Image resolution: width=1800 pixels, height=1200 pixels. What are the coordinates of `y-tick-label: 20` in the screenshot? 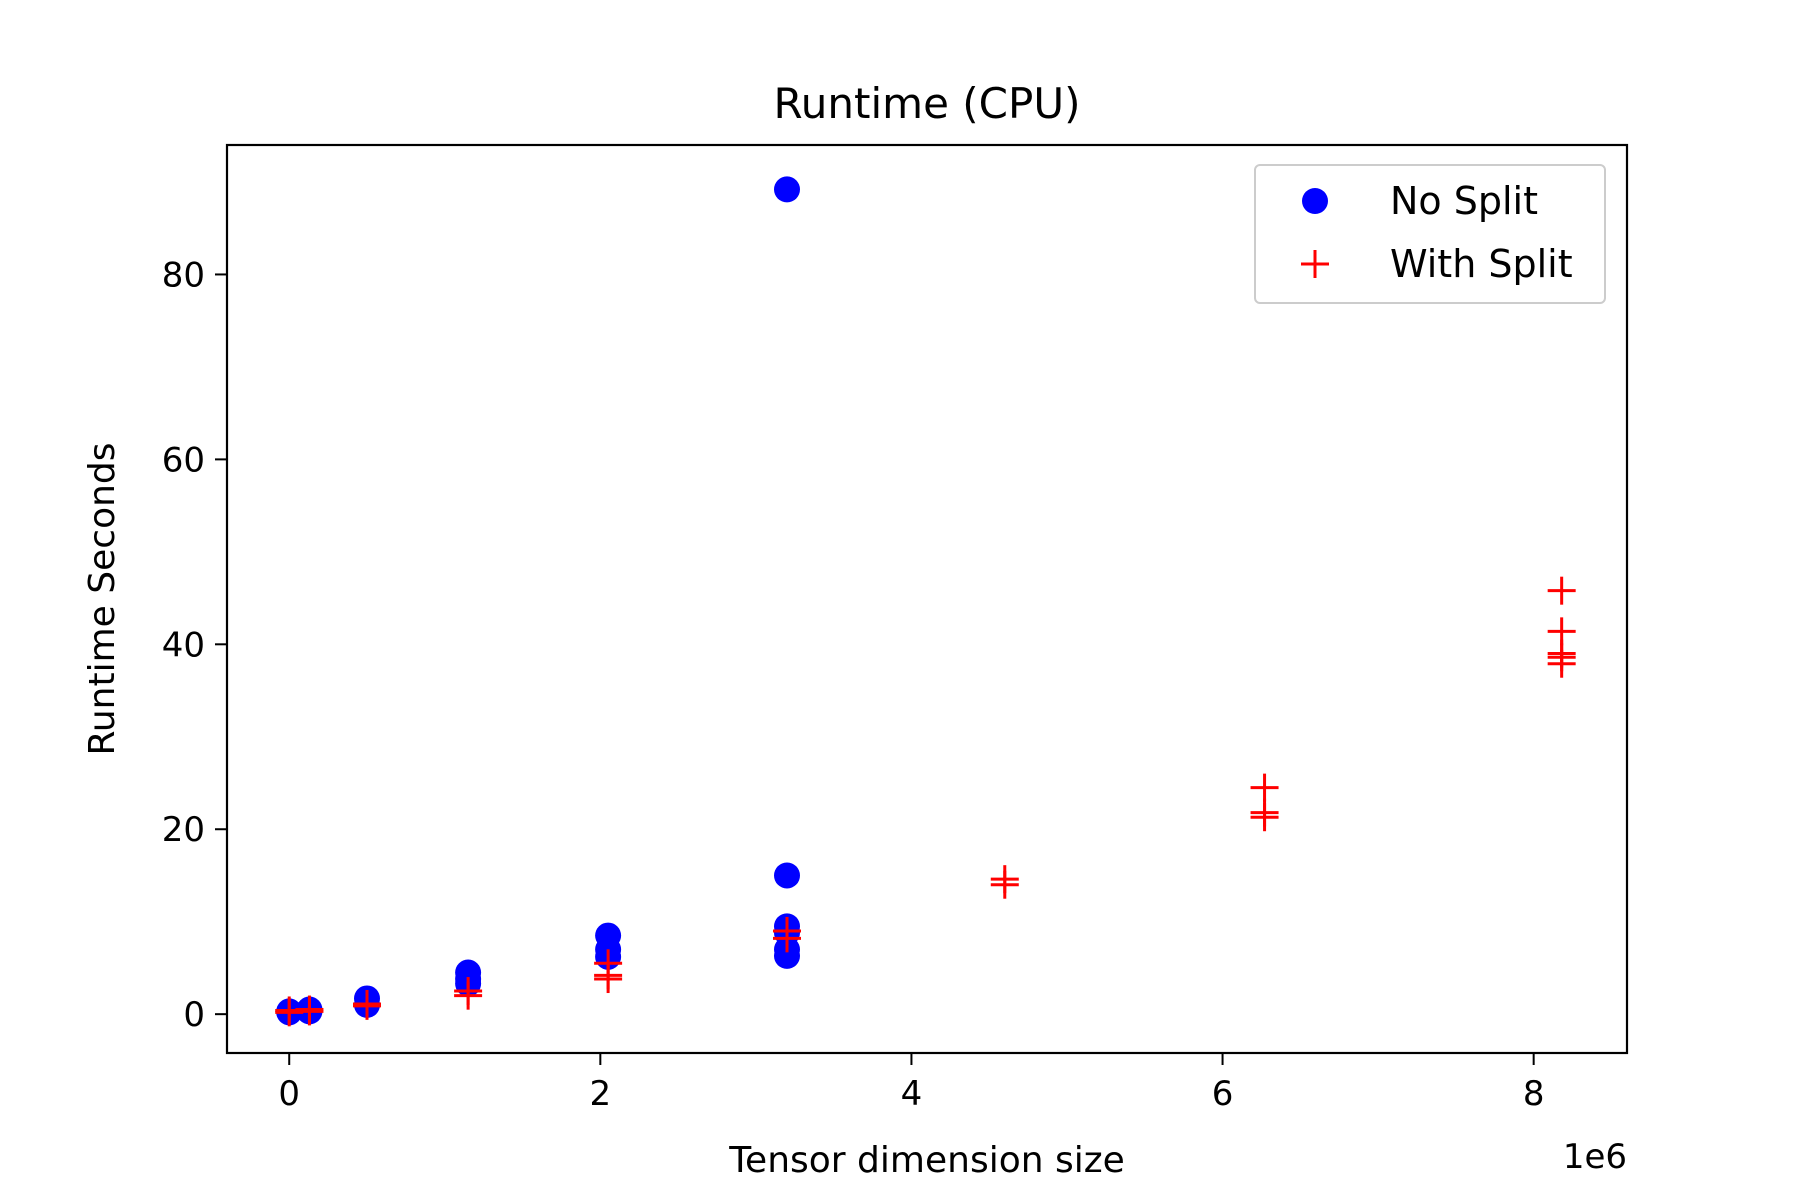 It's located at (183, 830).